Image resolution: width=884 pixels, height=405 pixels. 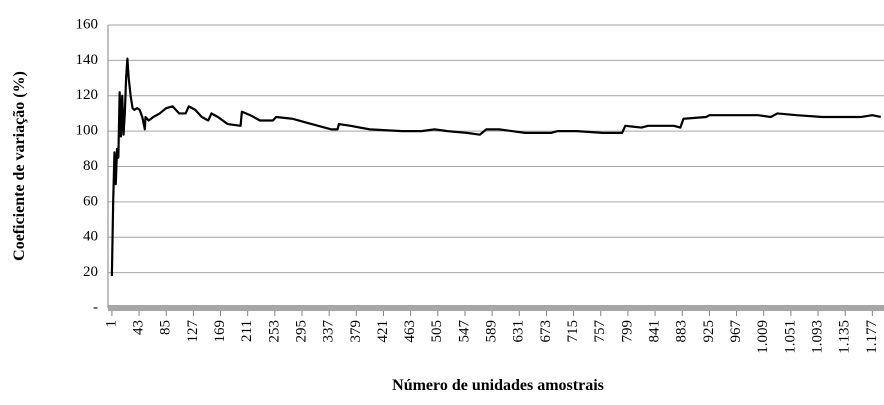 What do you see at coordinates (90, 166) in the screenshot?
I see `y-tick-label: 80` at bounding box center [90, 166].